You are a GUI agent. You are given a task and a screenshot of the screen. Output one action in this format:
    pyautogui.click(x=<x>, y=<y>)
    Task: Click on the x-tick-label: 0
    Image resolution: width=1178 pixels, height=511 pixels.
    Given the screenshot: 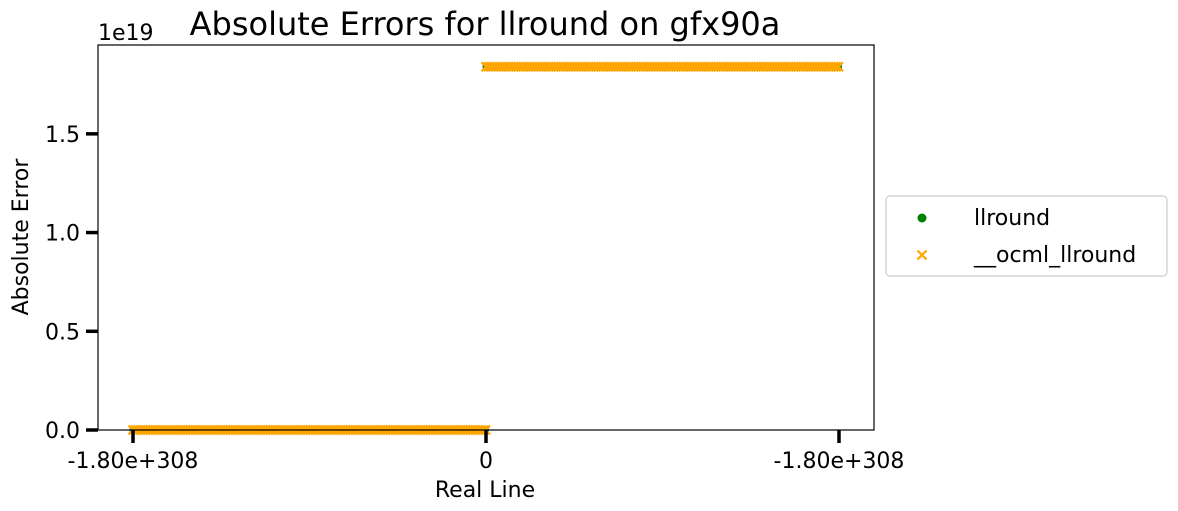 What is the action you would take?
    pyautogui.click(x=486, y=461)
    